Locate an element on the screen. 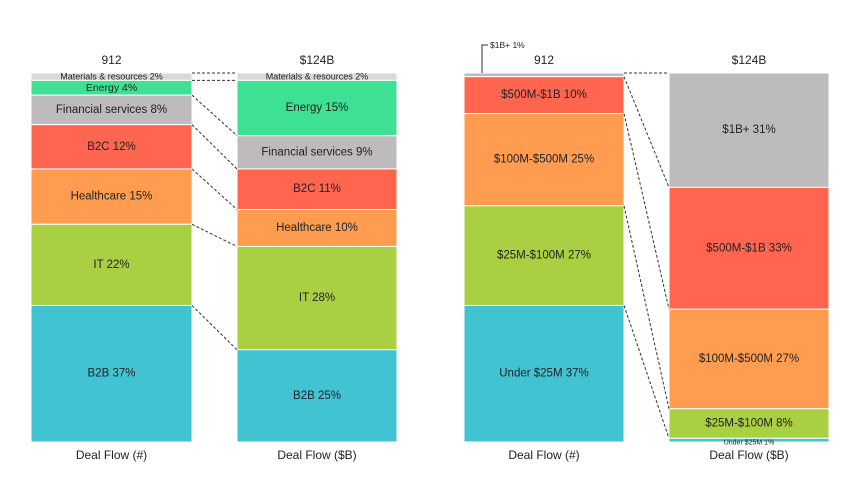  segment-label-financial-services-8: Financial services 8% is located at coordinates (111, 110).